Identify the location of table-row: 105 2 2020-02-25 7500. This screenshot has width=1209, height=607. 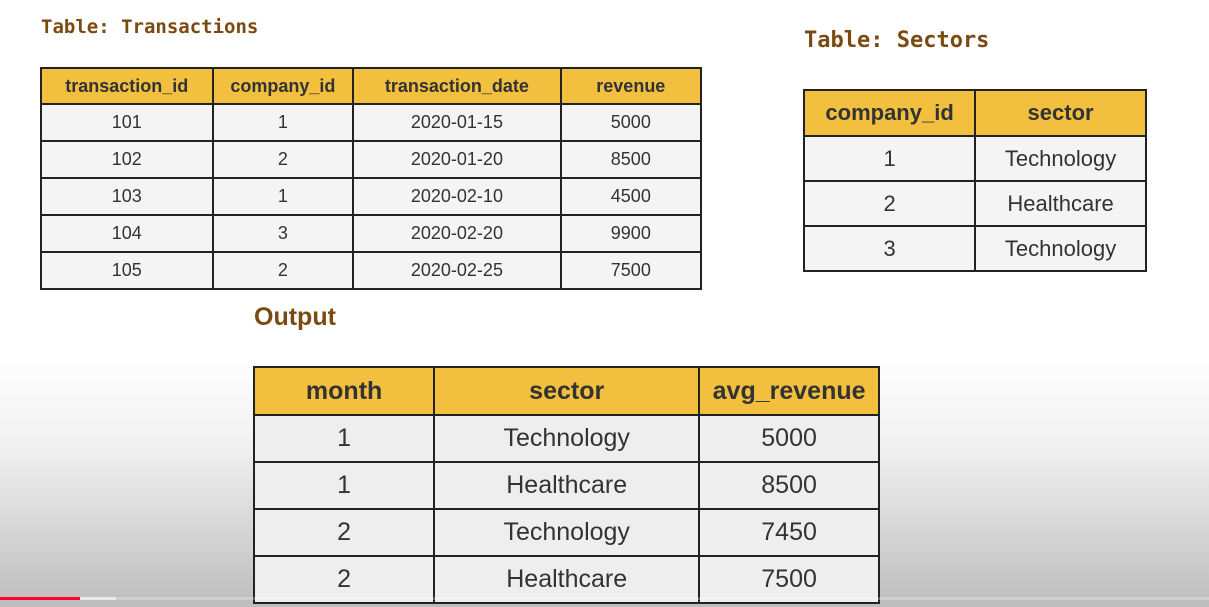
(371, 270).